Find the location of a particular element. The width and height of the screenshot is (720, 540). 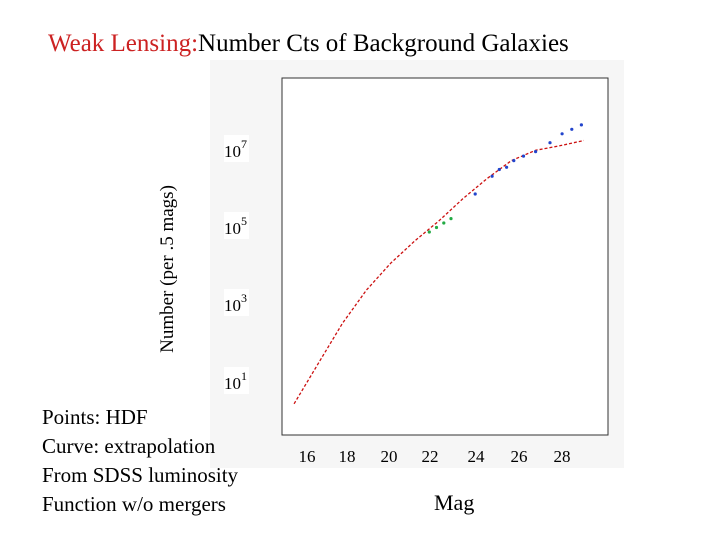

title-accent: Weak Lensing: is located at coordinates (123, 43).